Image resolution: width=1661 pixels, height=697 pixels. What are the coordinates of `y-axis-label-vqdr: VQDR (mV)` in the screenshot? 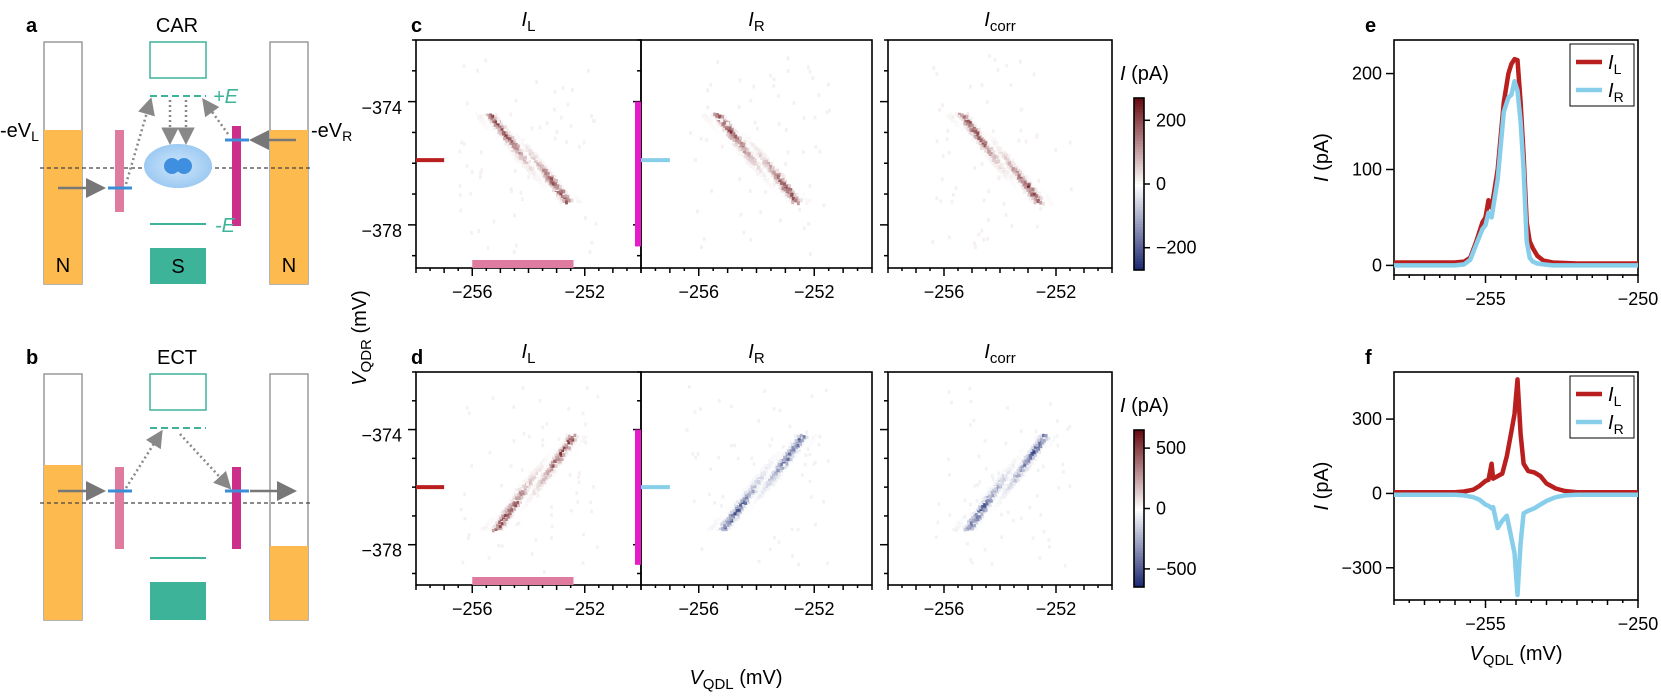 It's located at (362, 338).